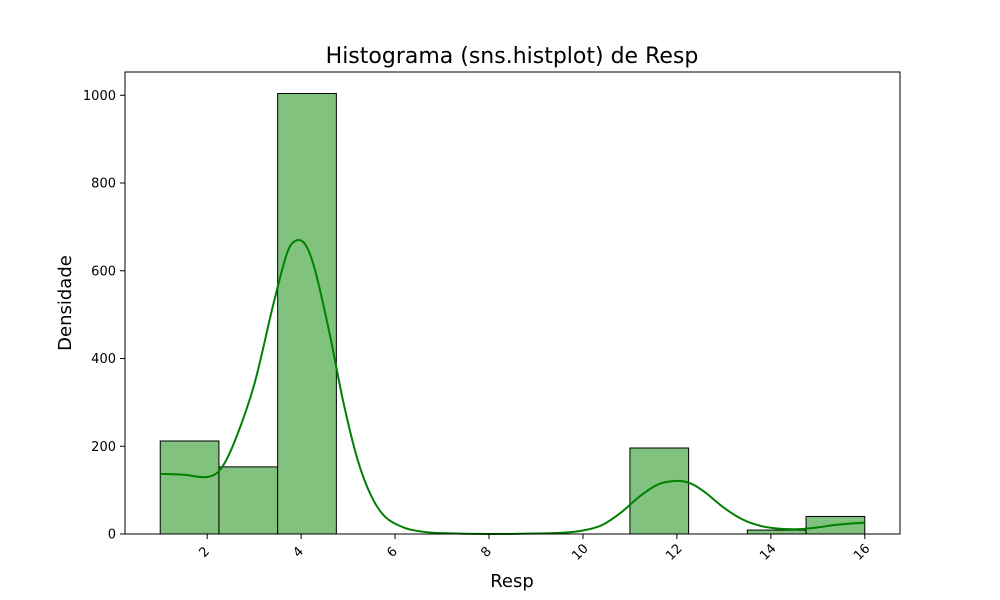 This screenshot has width=1000, height=600. I want to click on y-tick-label-1000: 1000, so click(99, 96).